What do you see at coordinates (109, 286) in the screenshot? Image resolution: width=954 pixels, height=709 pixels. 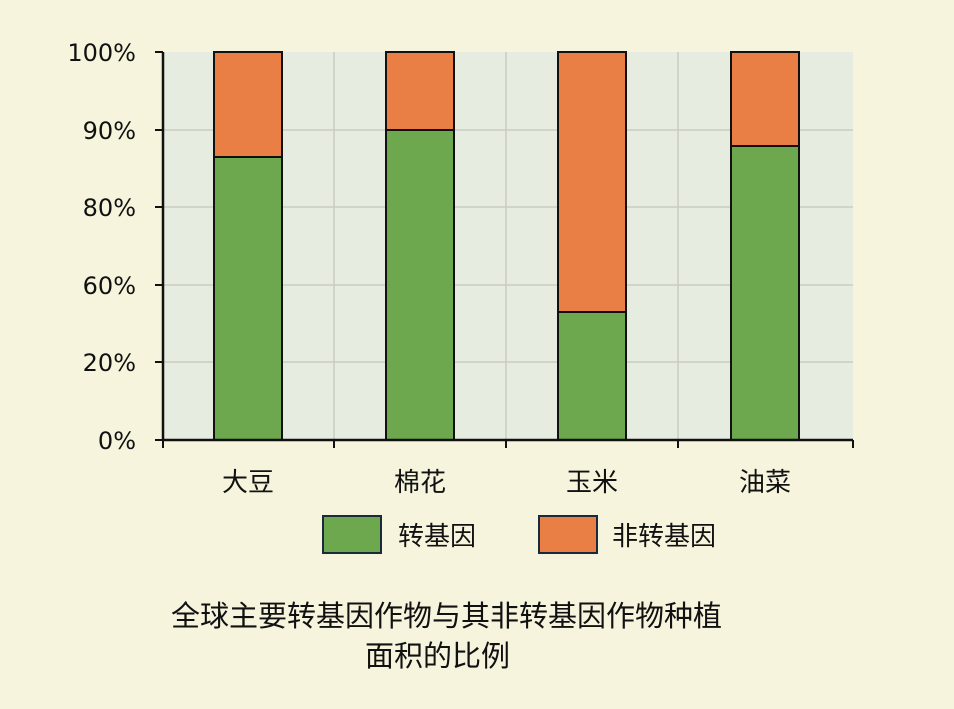 I see `y-tick-label: 60%` at bounding box center [109, 286].